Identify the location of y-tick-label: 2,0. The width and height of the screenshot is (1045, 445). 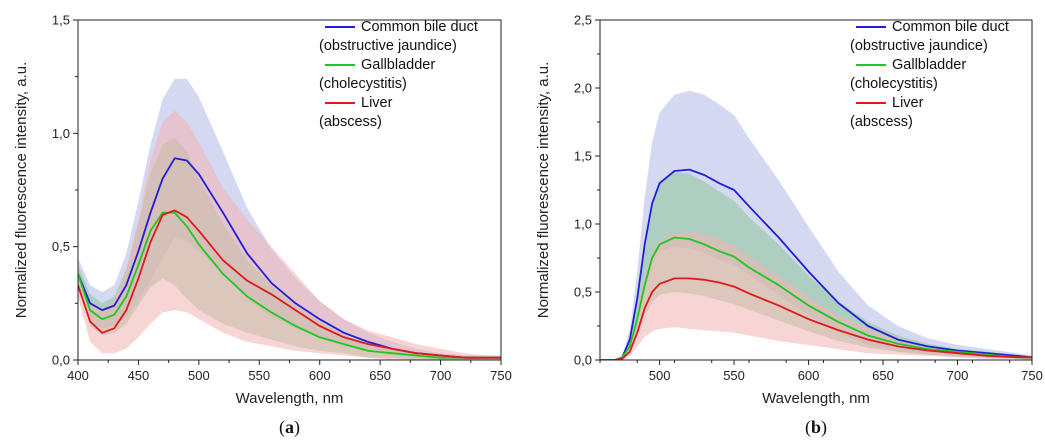
(583, 88).